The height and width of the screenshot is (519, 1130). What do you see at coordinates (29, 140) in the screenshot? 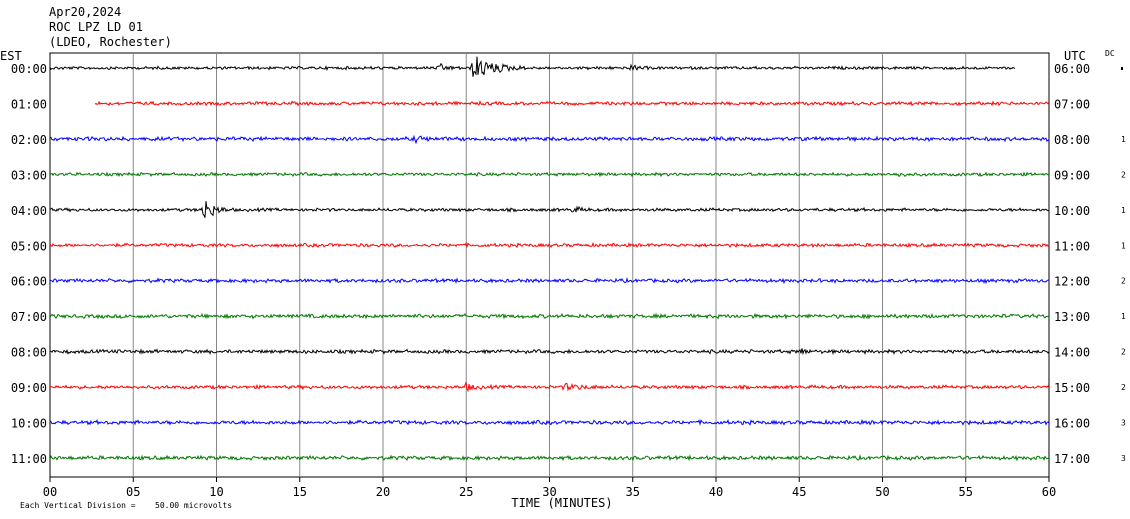
I see `est-label: 02:00` at bounding box center [29, 140].